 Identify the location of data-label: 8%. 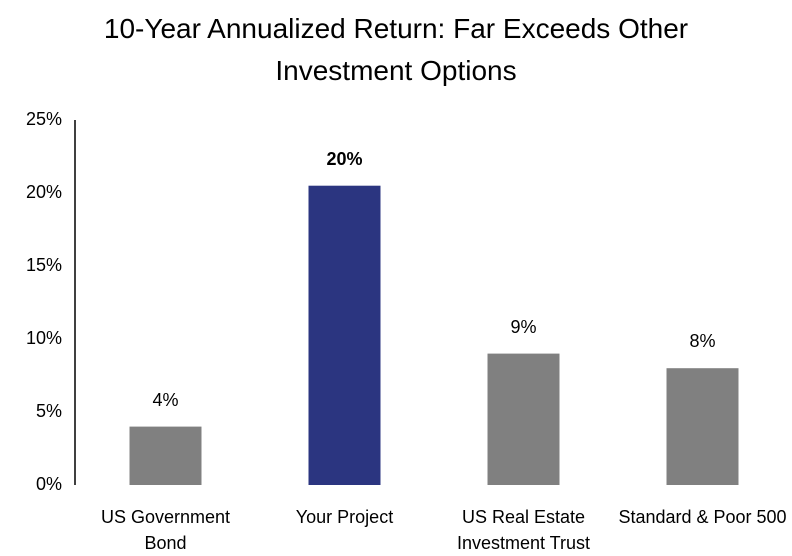
(702, 341).